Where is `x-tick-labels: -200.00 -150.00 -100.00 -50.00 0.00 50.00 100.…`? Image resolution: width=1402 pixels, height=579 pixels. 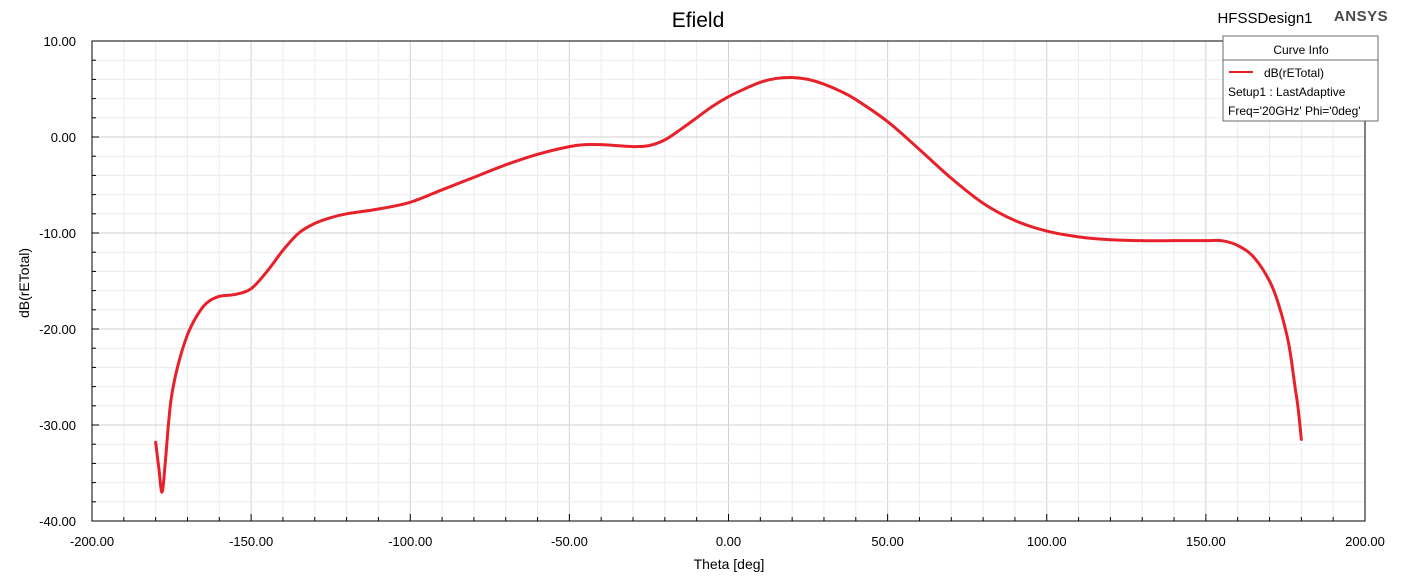
x-tick-labels: -200.00 -150.00 -100.00 -50.00 0.00 50.00 100.… is located at coordinates (727, 541).